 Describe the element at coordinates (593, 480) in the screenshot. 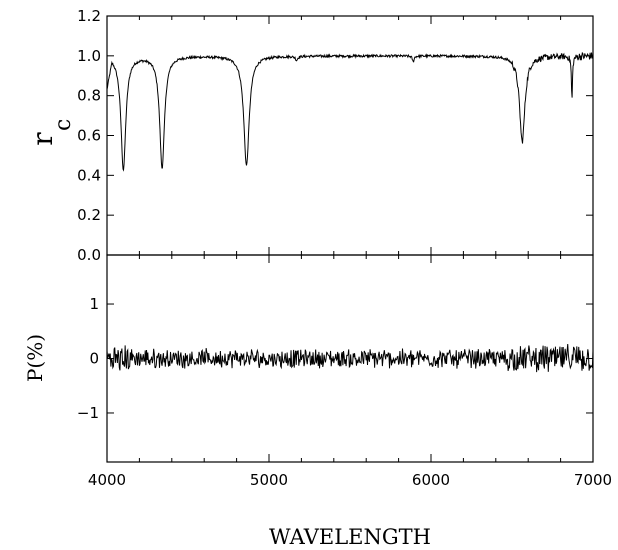

I see `x-tick-label: 7000` at that location.